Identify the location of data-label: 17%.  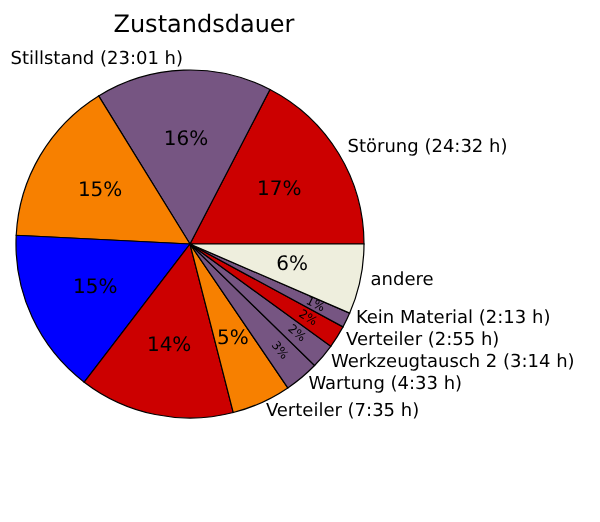
(279, 189).